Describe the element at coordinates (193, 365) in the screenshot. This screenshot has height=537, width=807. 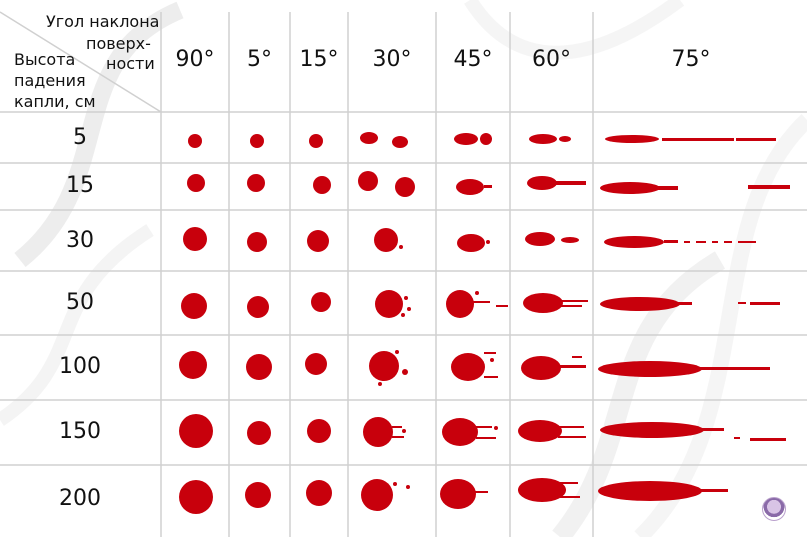
I see `drop-h100-a90` at that location.